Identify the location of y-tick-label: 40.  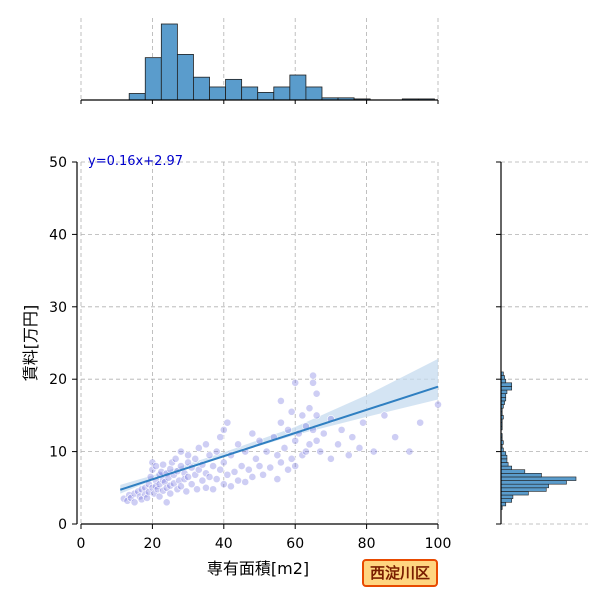
(58, 235).